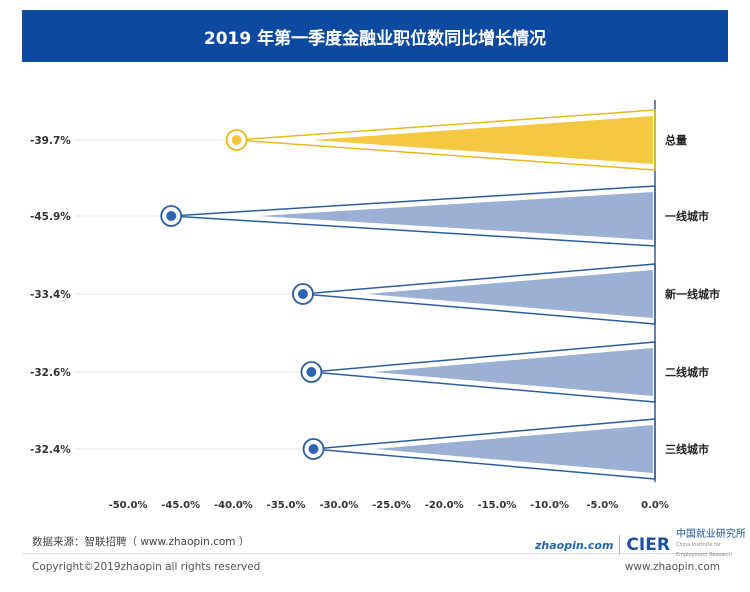 This screenshot has height=592, width=750. Describe the element at coordinates (496, 505) in the screenshot. I see `x-tick-label: -15.0%` at that location.